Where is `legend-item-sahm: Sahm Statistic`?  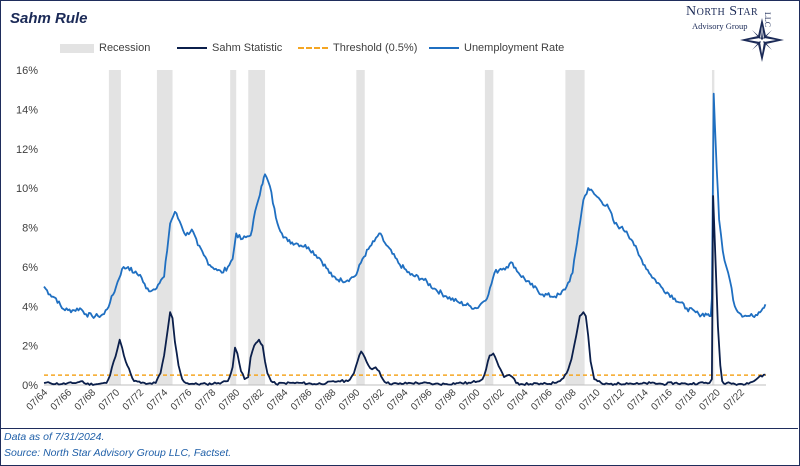 legend-item-sahm: Sahm Statistic is located at coordinates (229, 48).